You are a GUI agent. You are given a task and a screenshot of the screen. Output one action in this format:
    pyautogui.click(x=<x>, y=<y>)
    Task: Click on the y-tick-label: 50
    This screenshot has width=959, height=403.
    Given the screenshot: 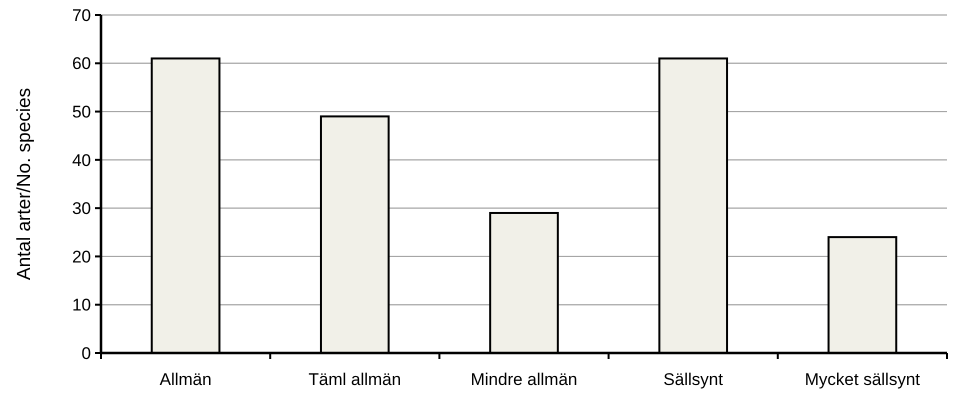 What is the action you would take?
    pyautogui.click(x=81, y=112)
    